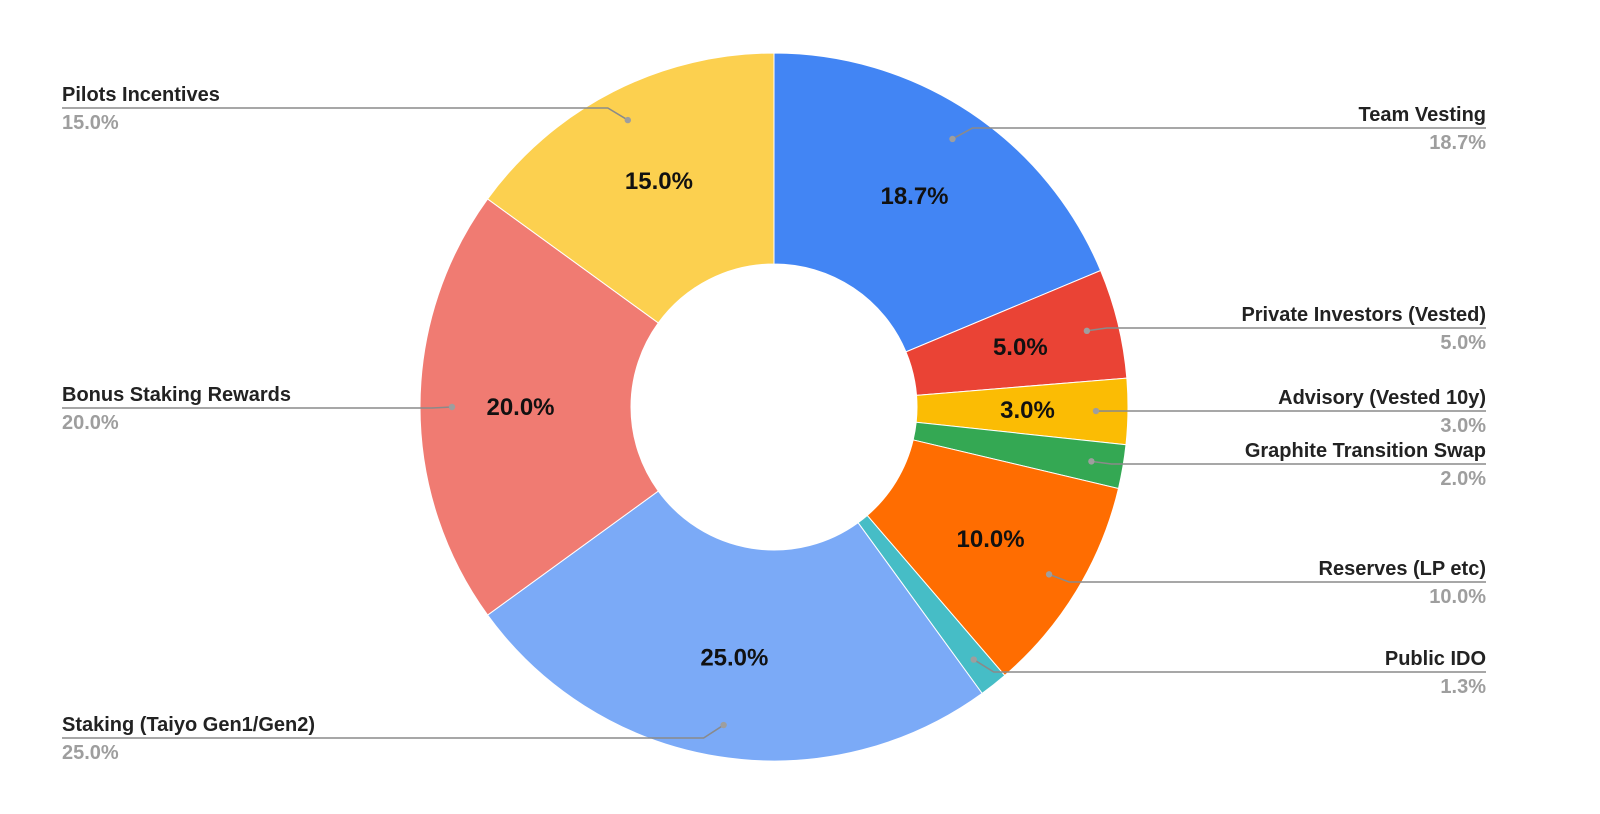  I want to click on slice-label-private-investors-vested: 5.0%, so click(1020, 347).